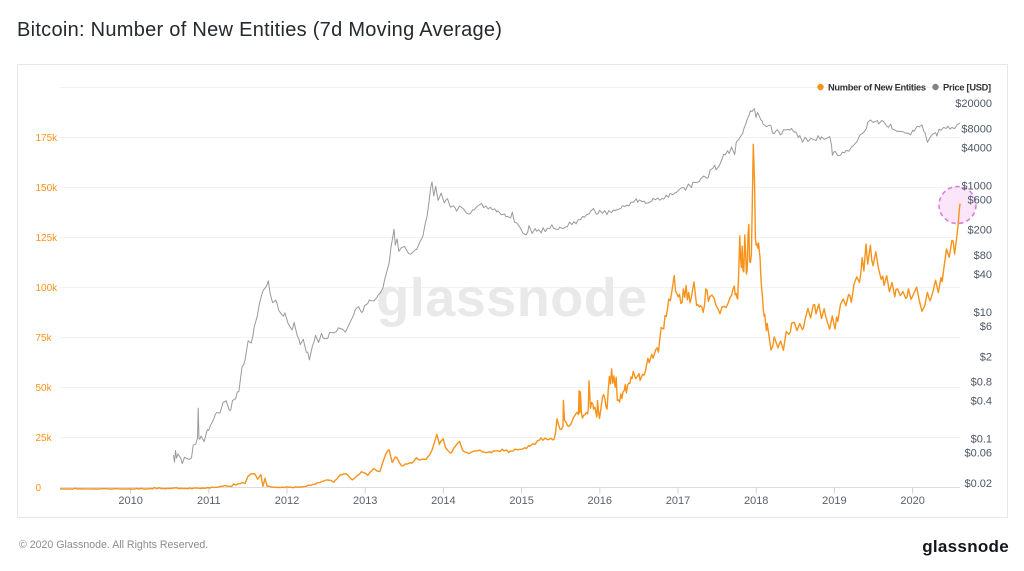 This screenshot has width=1024, height=571. What do you see at coordinates (978, 484) in the screenshot?
I see `svg-text: $0.02` at bounding box center [978, 484].